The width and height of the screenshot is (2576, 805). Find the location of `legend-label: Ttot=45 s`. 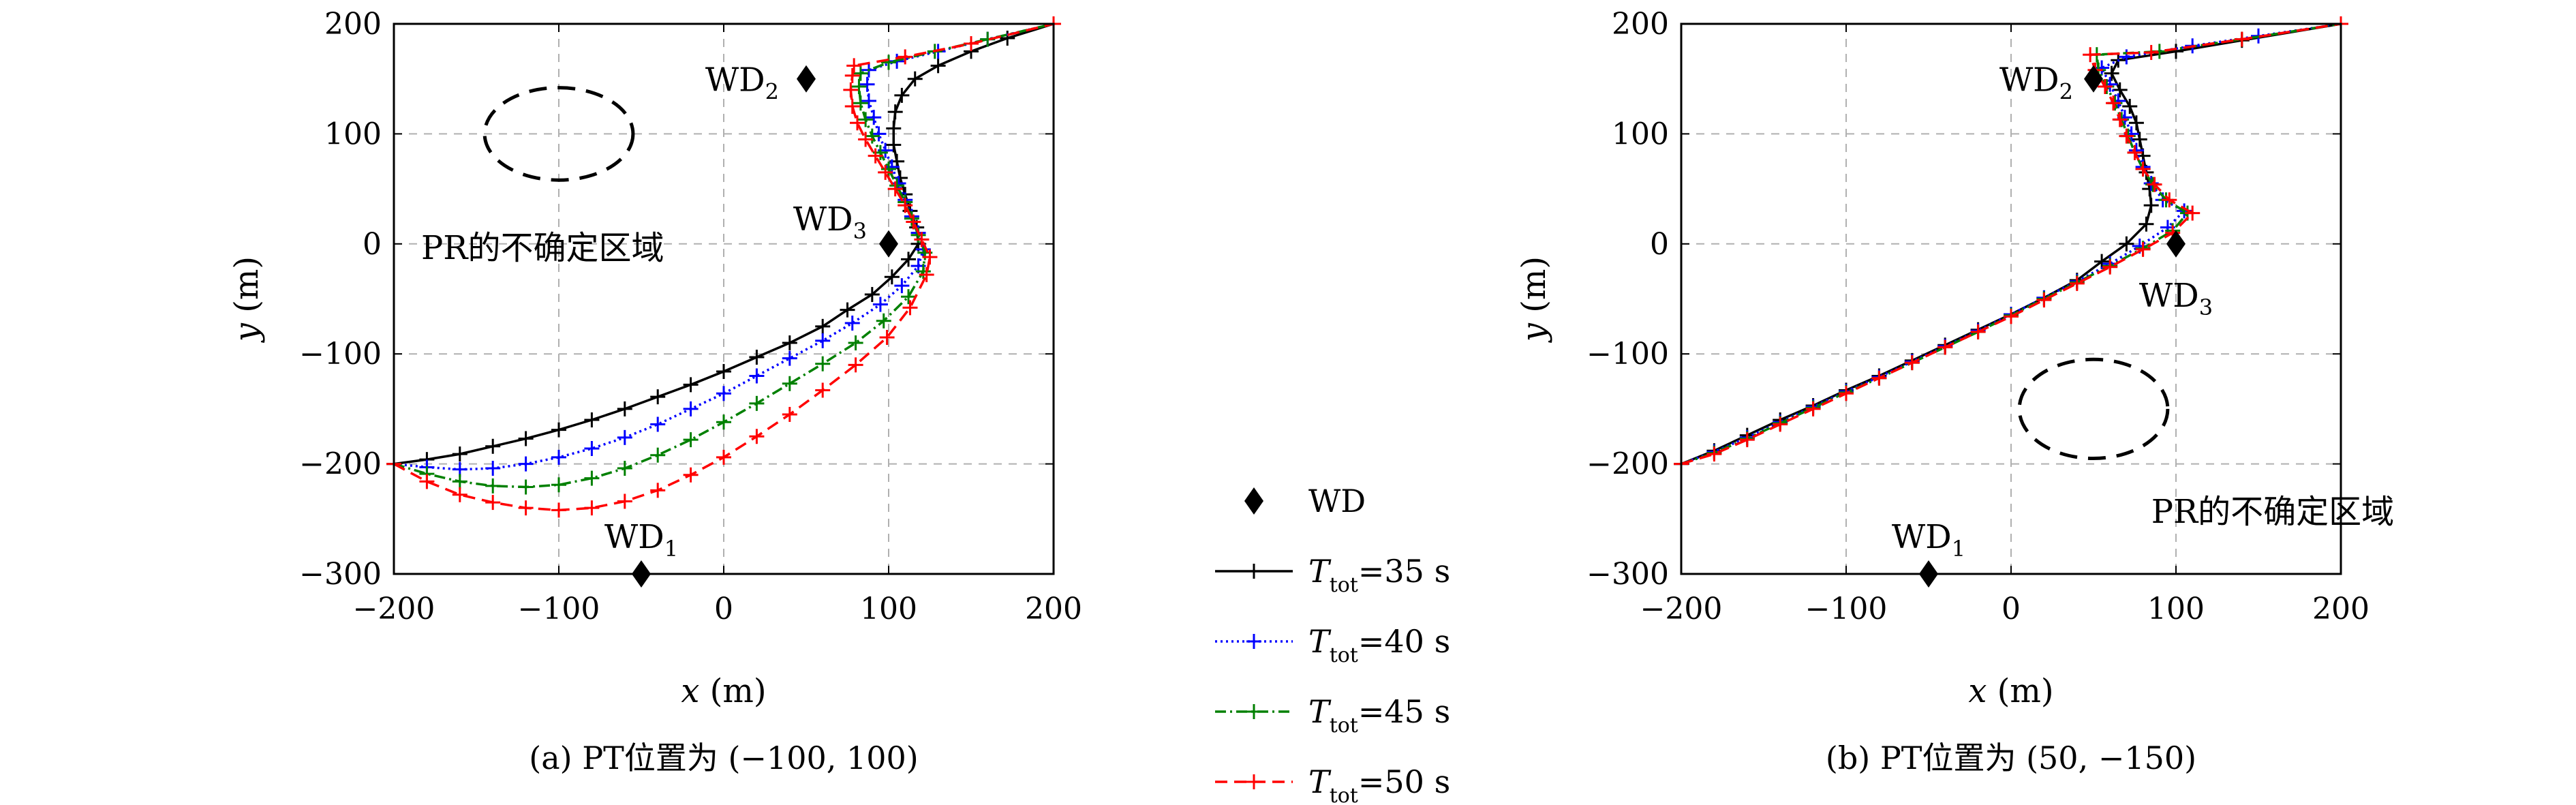

legend-label: Ttot=45 s is located at coordinates (1379, 715).